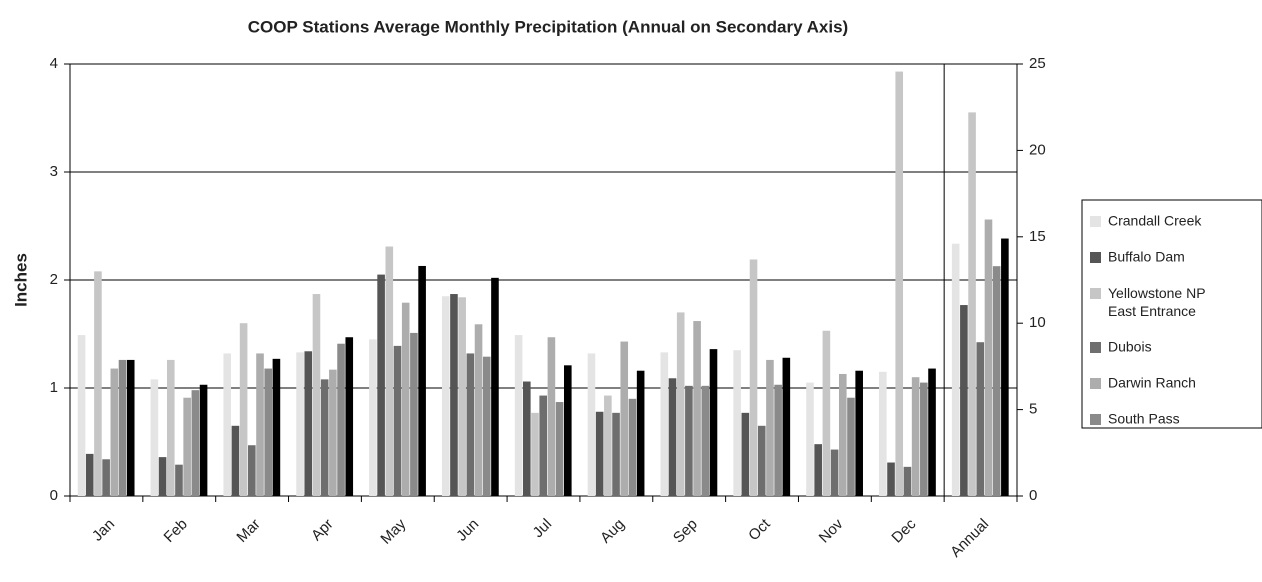 Image resolution: width=1262 pixels, height=582 pixels. What do you see at coordinates (969, 538) in the screenshot?
I see `x-tick-label: Annual` at bounding box center [969, 538].